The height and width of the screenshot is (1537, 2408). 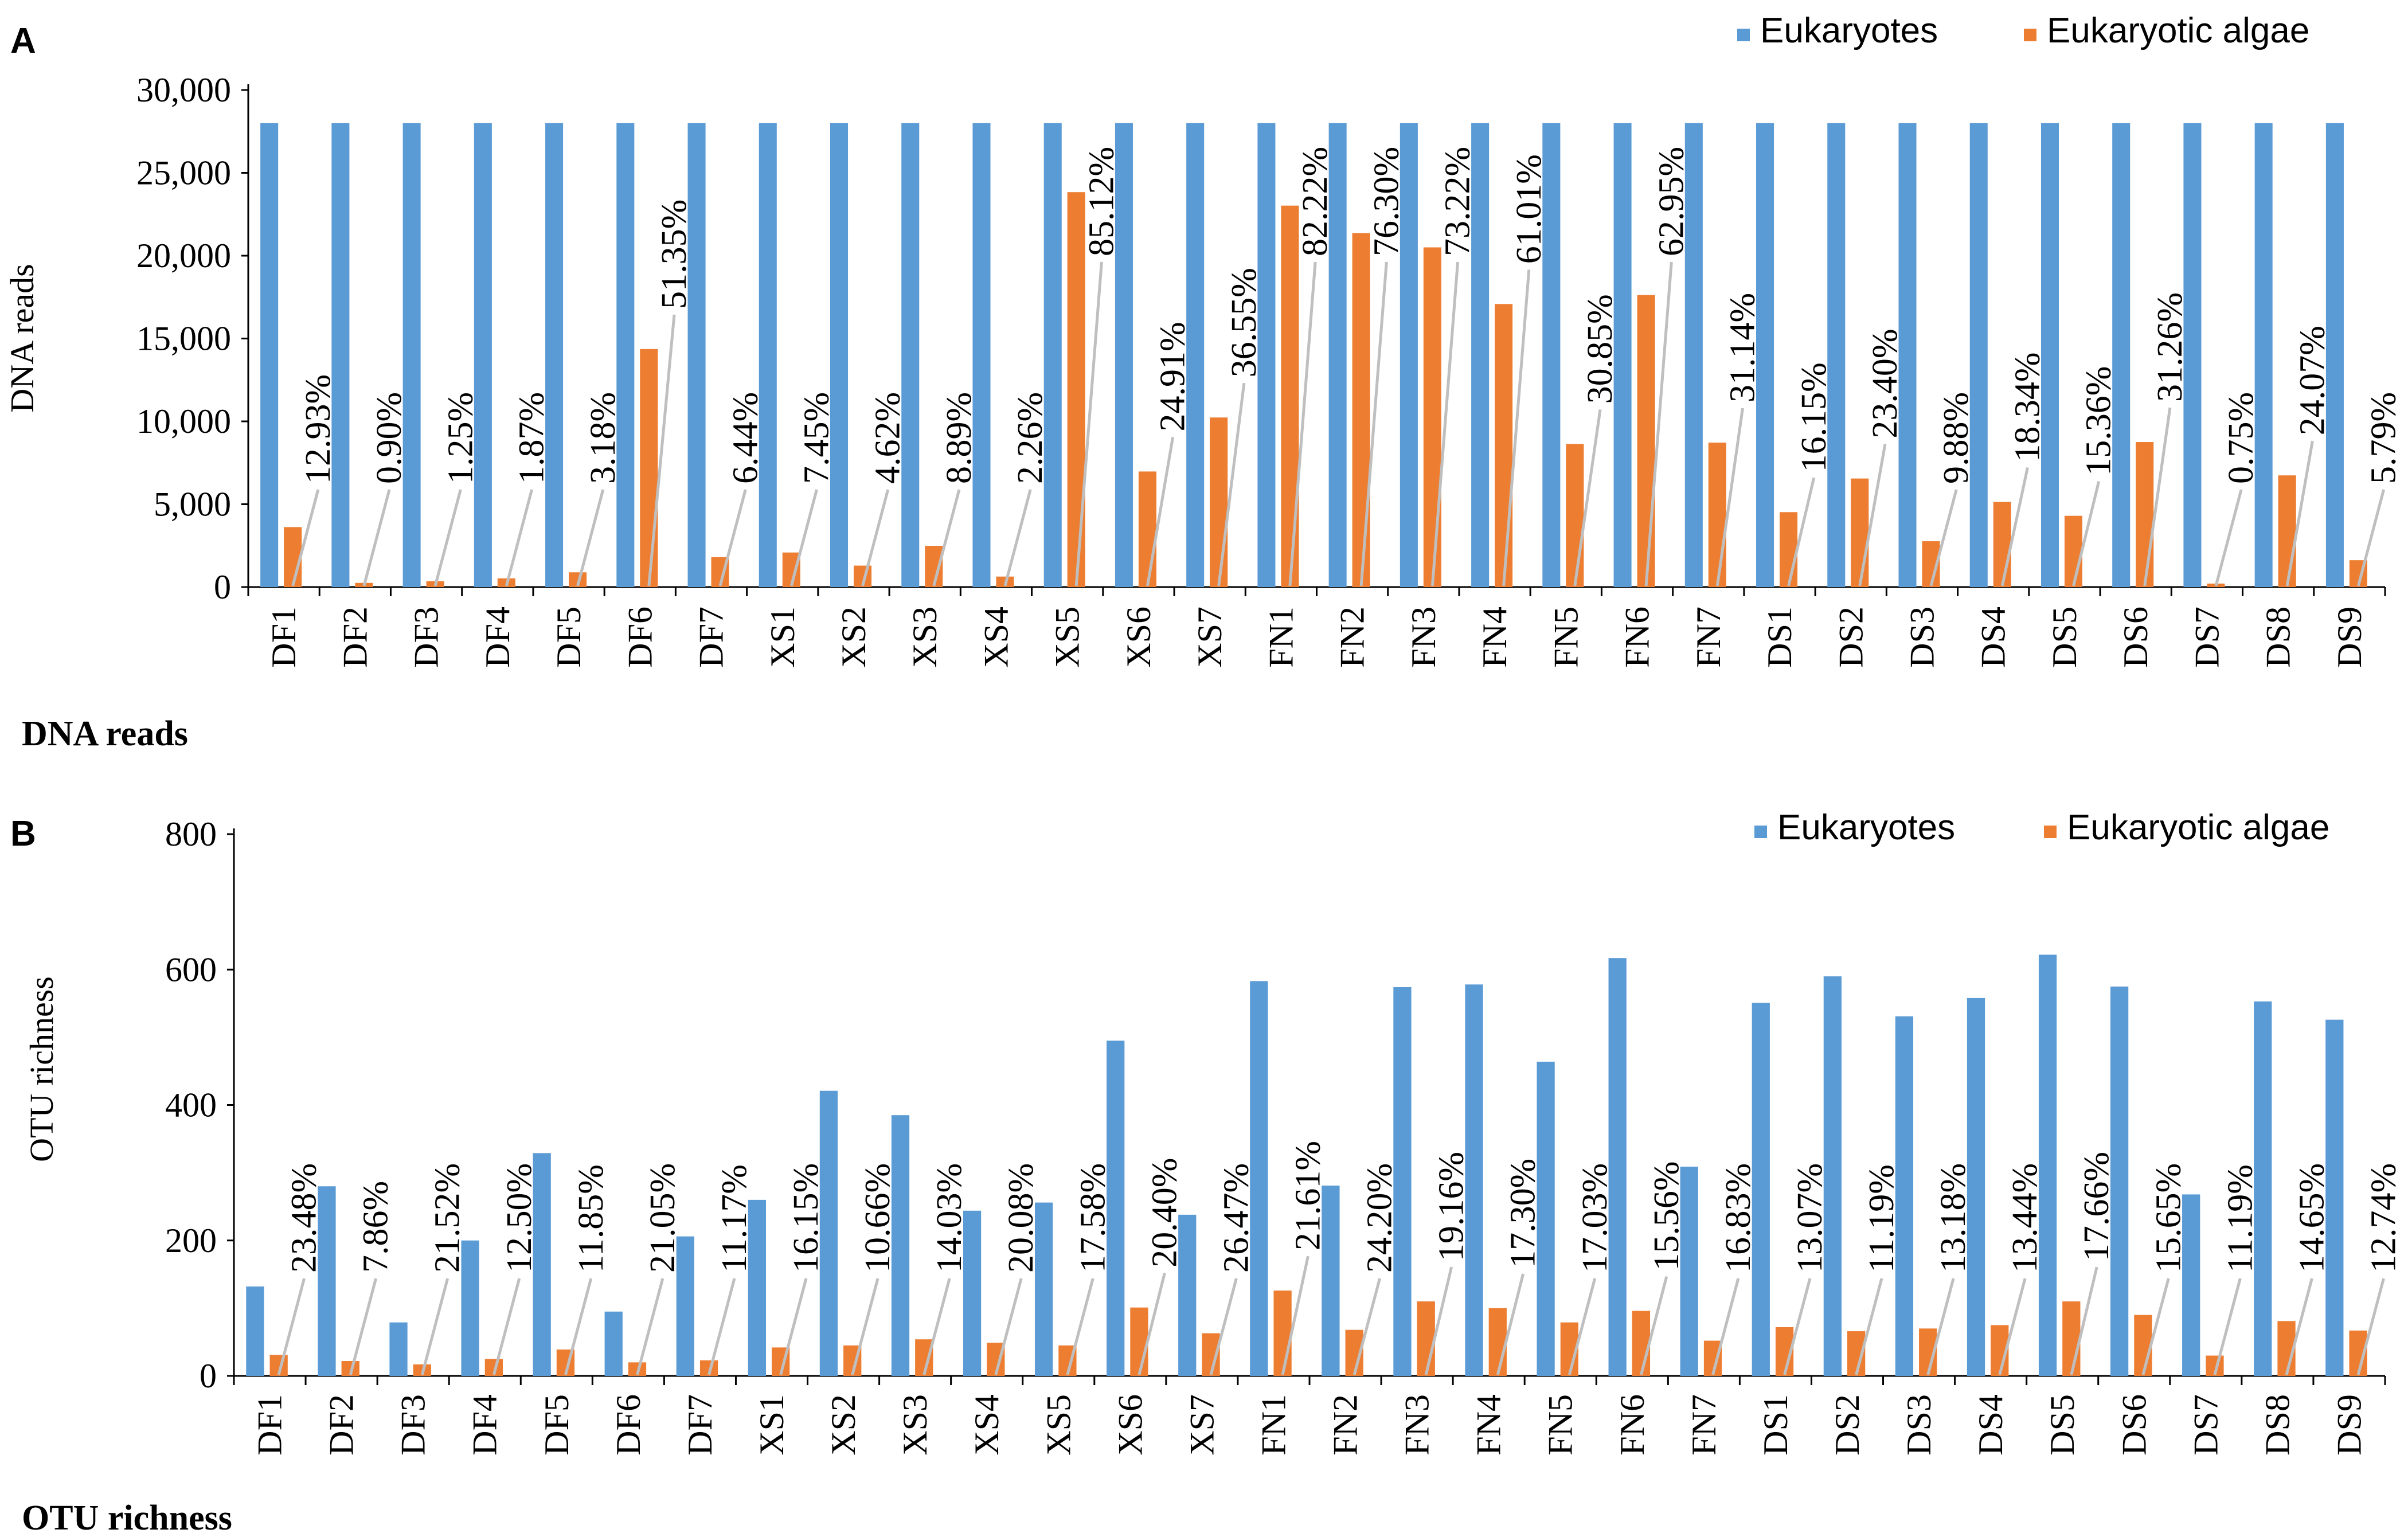 What do you see at coordinates (1666, 1215) in the screenshot?
I see `percentage-label: 15.56%` at bounding box center [1666, 1215].